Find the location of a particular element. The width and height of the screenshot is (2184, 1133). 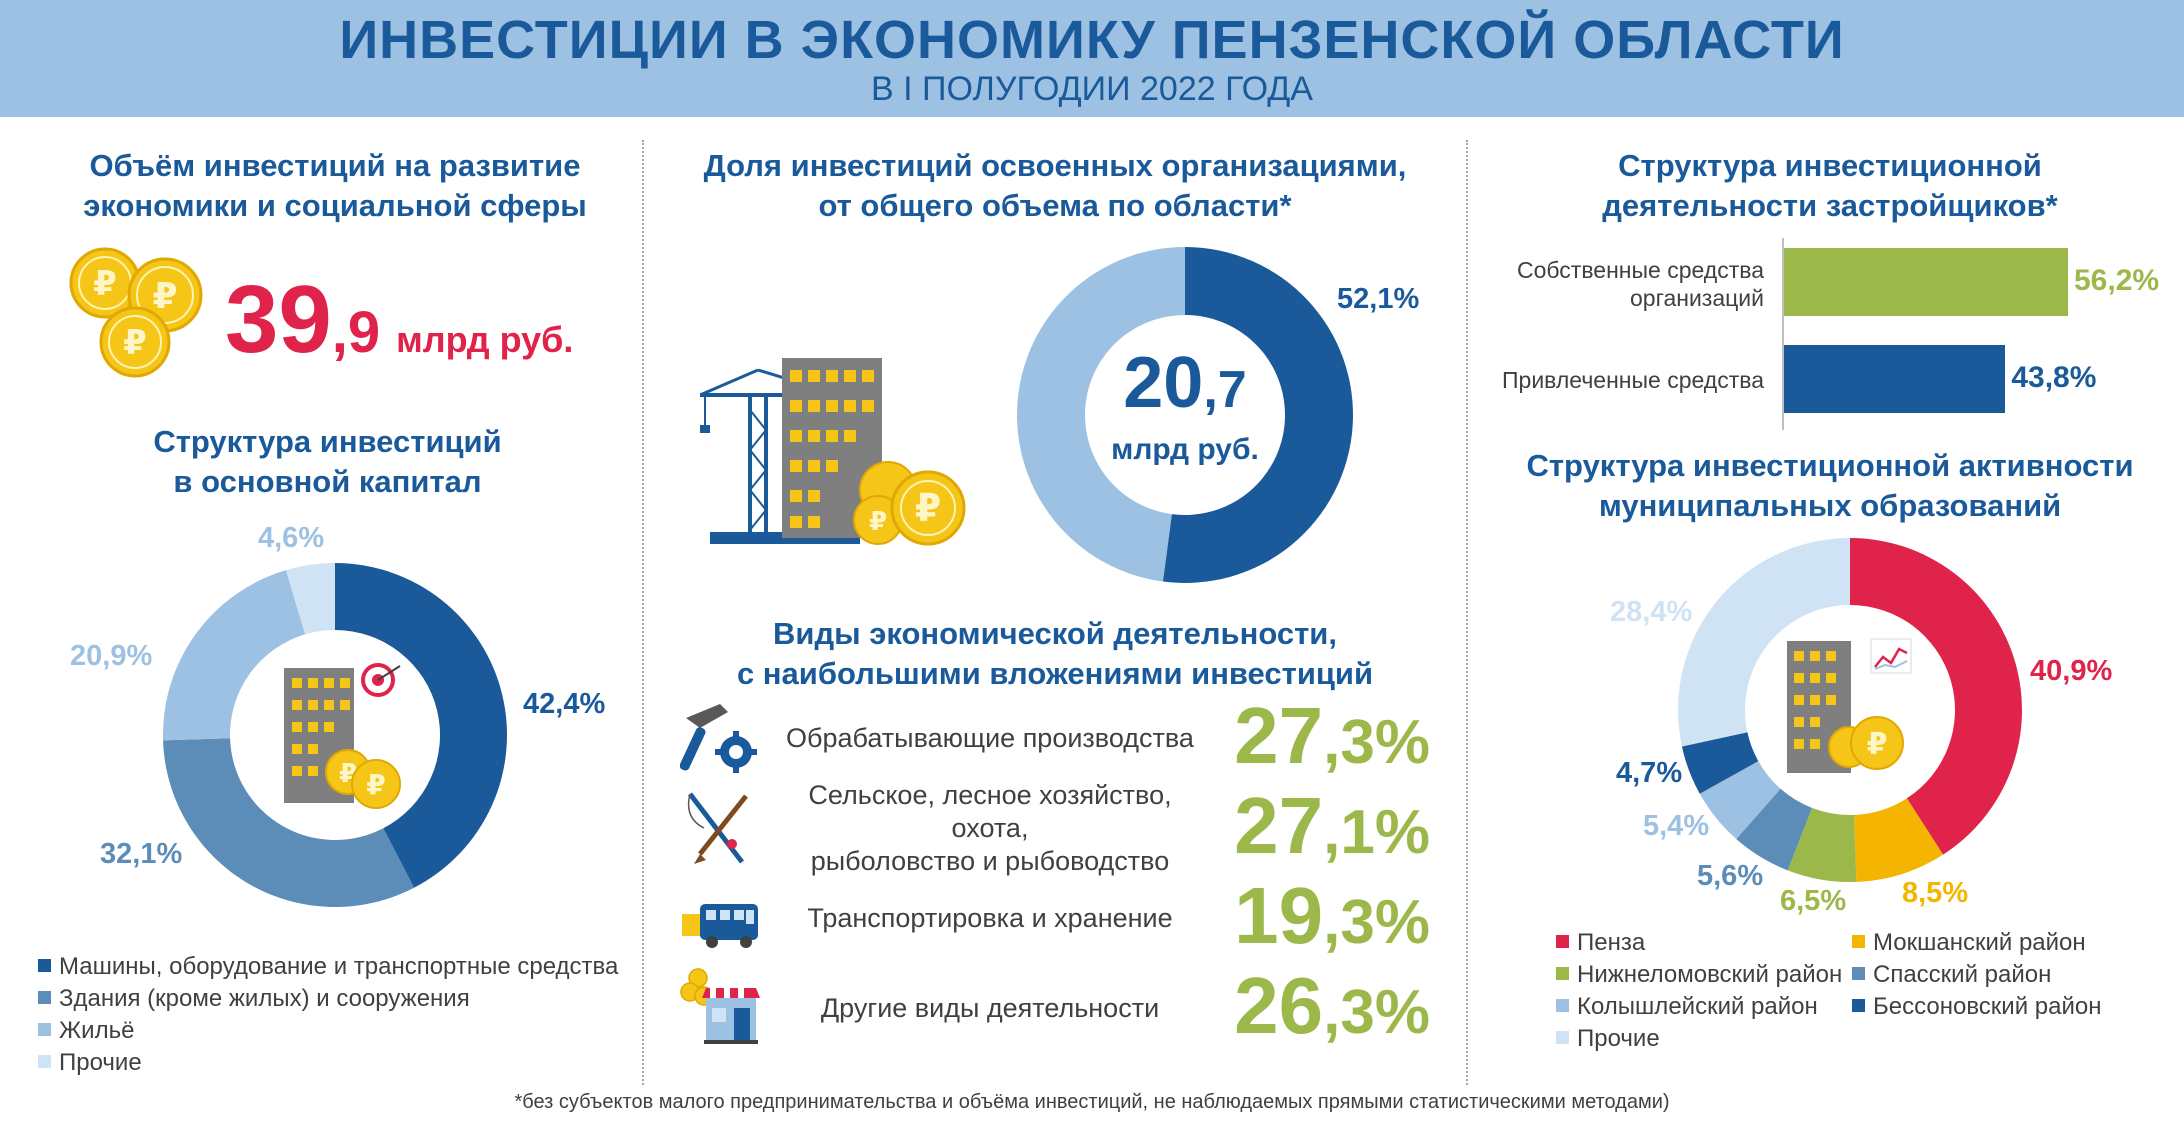

activity-value: 26,3% is located at coordinates (1332, 1006).